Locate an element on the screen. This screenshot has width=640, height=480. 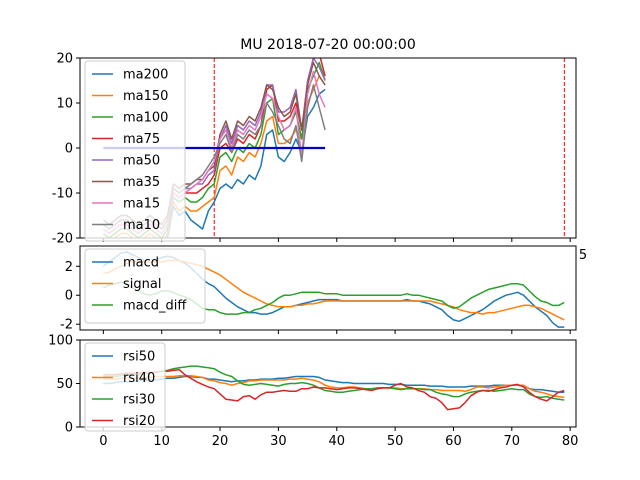
axes-frame is located at coordinates (328, 288).